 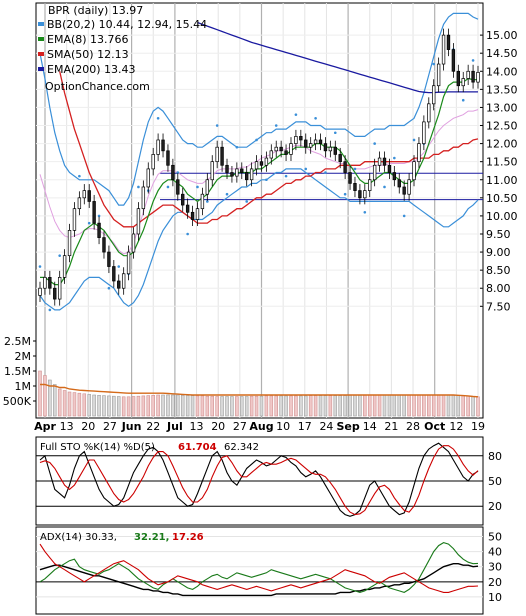 I want to click on vol-tick-label: 2.5M, so click(x=17, y=341).